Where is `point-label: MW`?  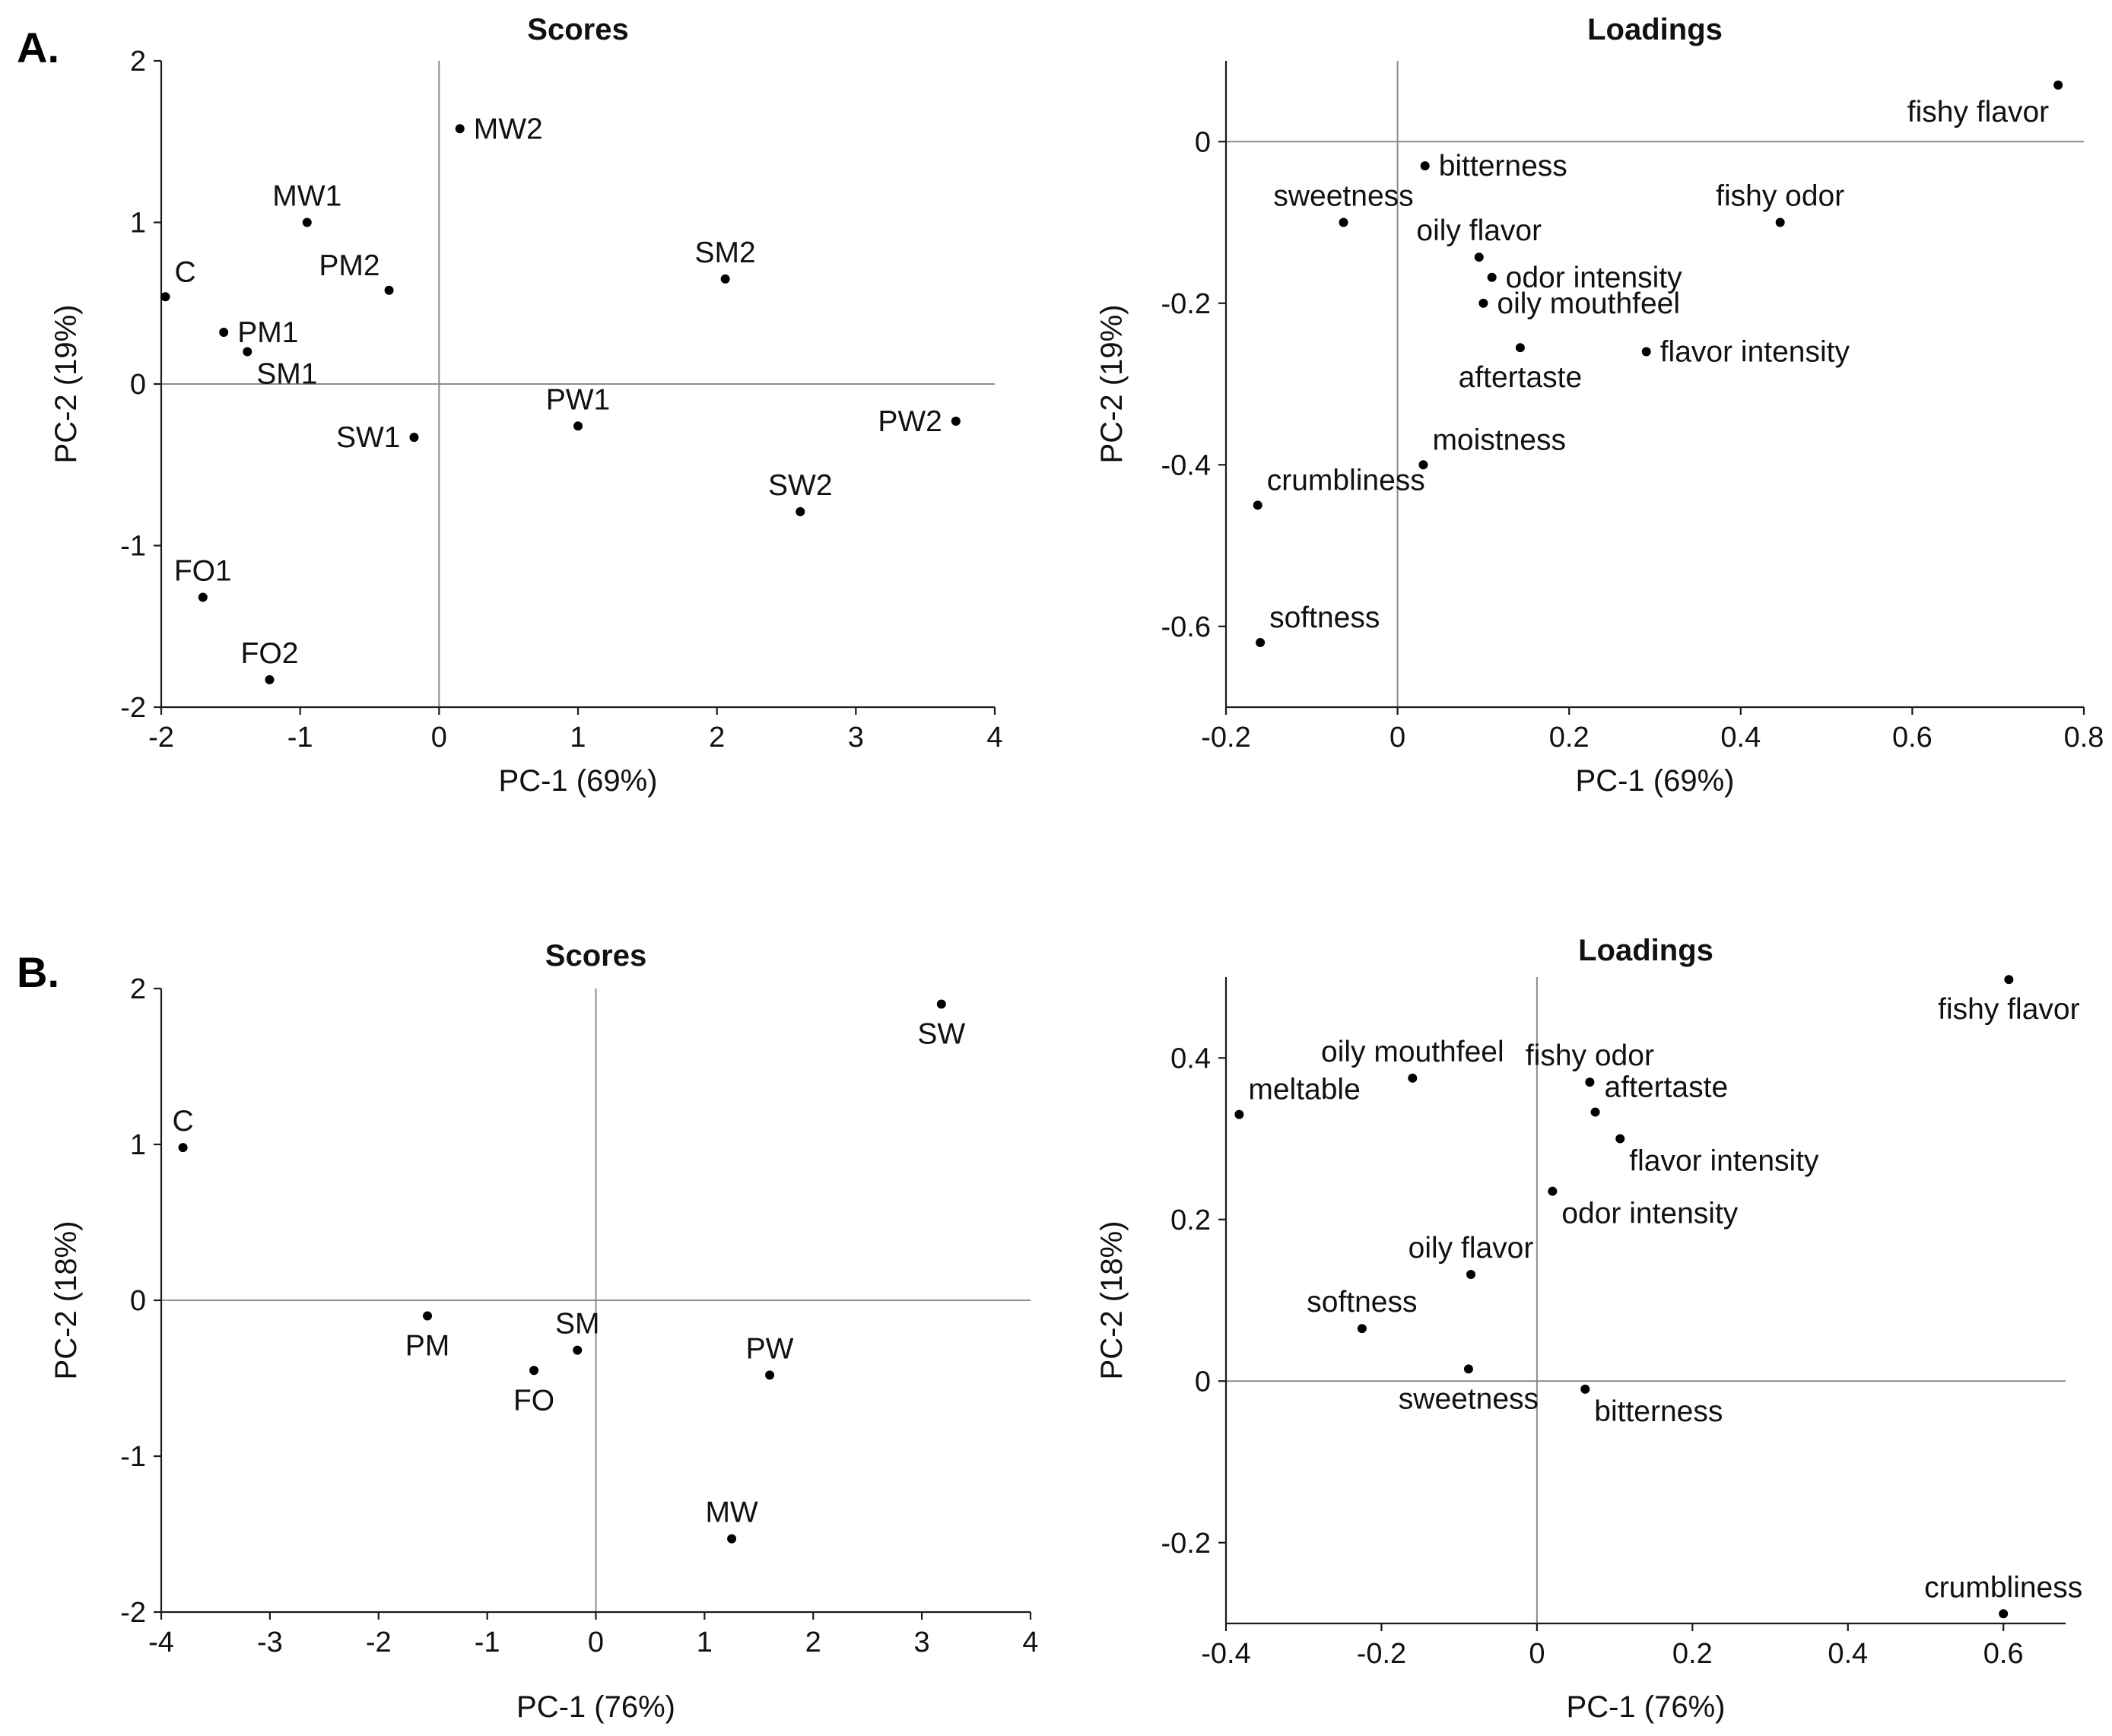
point-label: MW is located at coordinates (731, 1512).